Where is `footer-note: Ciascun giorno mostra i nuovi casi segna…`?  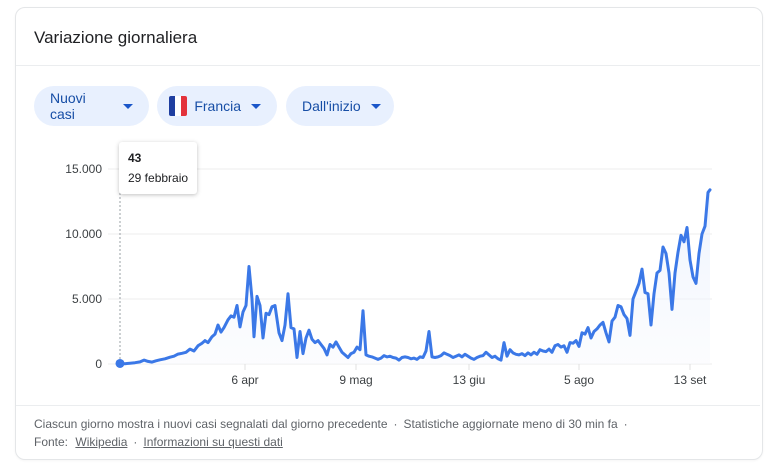
footer-note: Ciascun giorno mostra i nuovi casi segna… is located at coordinates (211, 424).